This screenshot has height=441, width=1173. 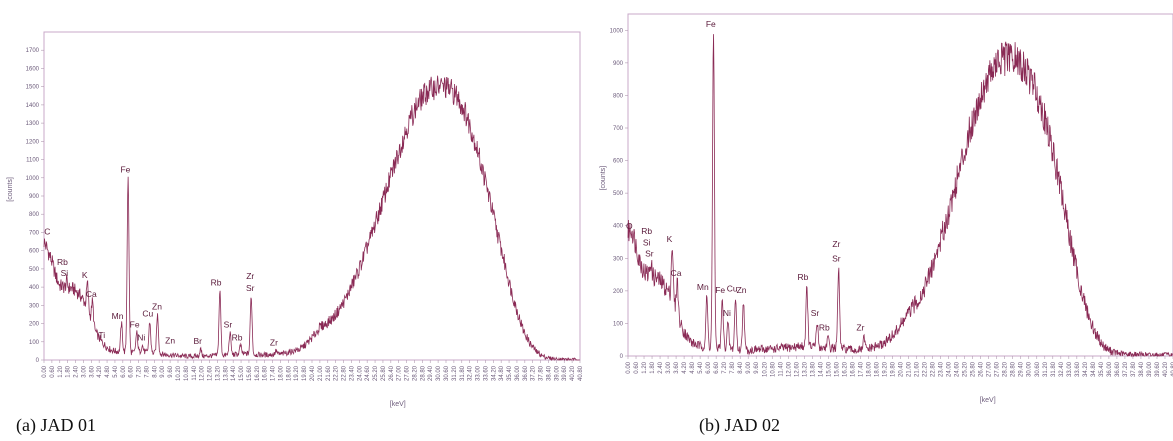 What do you see at coordinates (33, 124) in the screenshot?
I see `y-tick-label: 1300` at bounding box center [33, 124].